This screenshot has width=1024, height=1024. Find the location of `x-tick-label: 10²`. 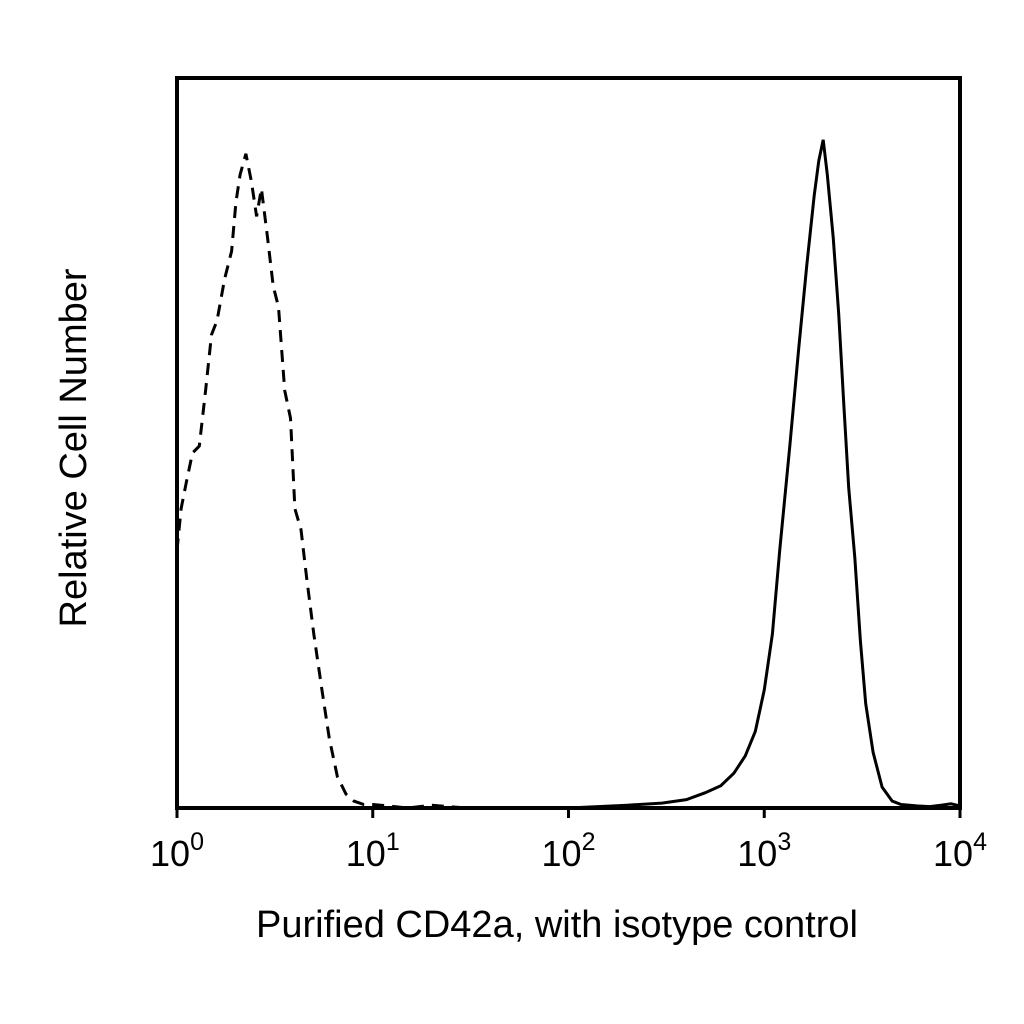

x-tick-label: 10² is located at coordinates (569, 851).